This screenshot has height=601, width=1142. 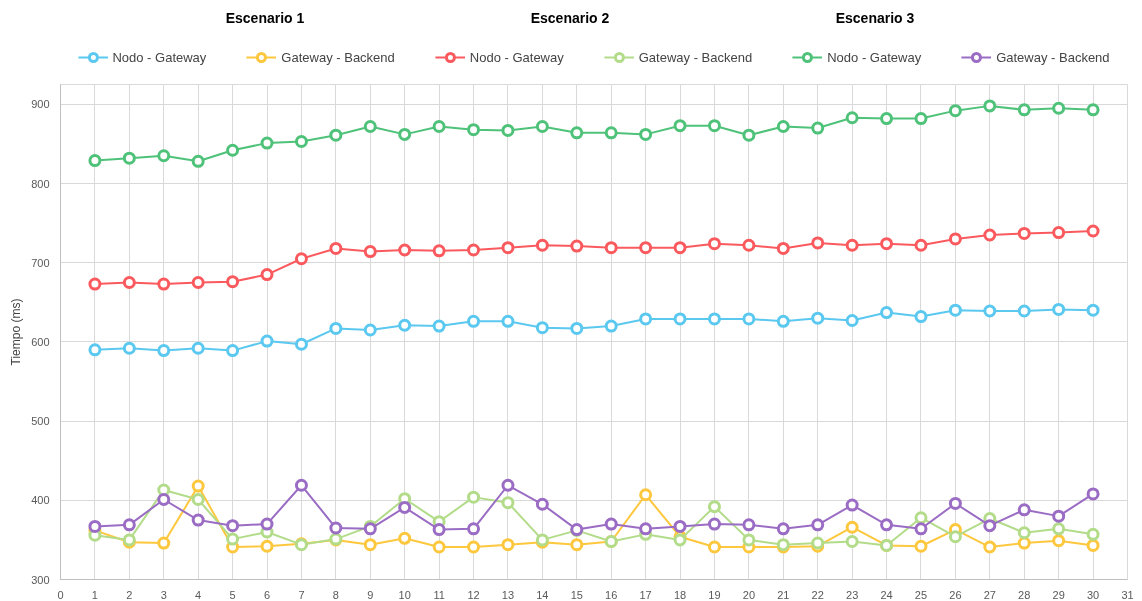 What do you see at coordinates (1058, 594) in the screenshot?
I see `x-tick-label: 29` at bounding box center [1058, 594].